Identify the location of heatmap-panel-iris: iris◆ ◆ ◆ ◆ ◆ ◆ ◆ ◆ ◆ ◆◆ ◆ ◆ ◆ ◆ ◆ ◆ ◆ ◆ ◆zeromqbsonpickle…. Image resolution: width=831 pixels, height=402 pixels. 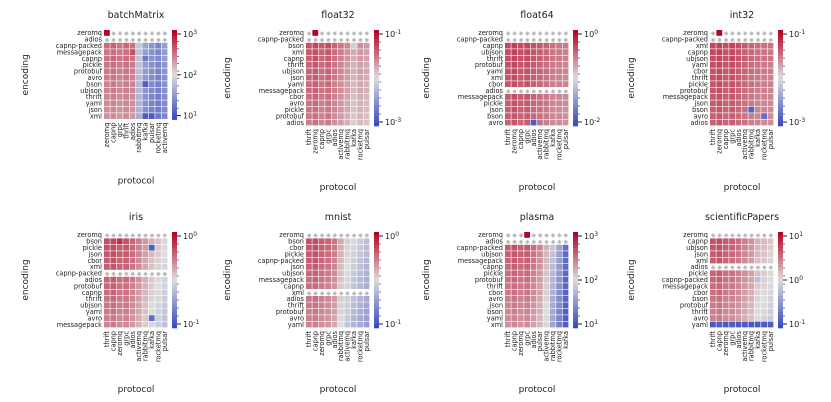
(110, 303).